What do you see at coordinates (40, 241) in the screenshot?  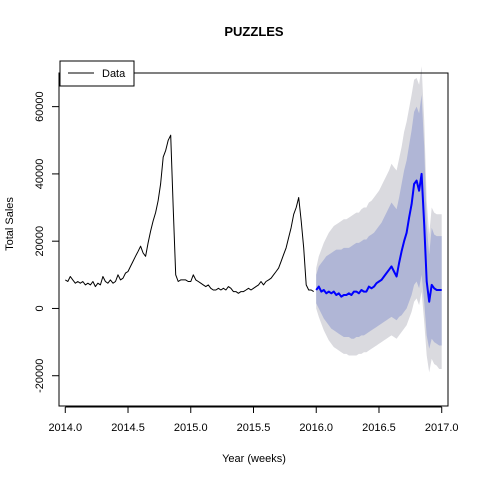 I see `y-tick-label: 20000` at bounding box center [40, 241].